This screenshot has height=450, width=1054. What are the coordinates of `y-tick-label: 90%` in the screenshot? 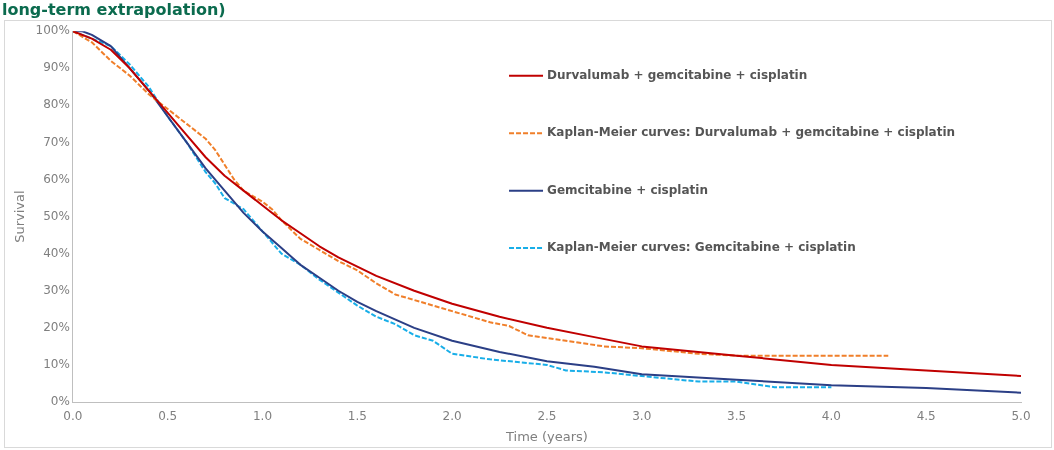 It's located at (56, 67).